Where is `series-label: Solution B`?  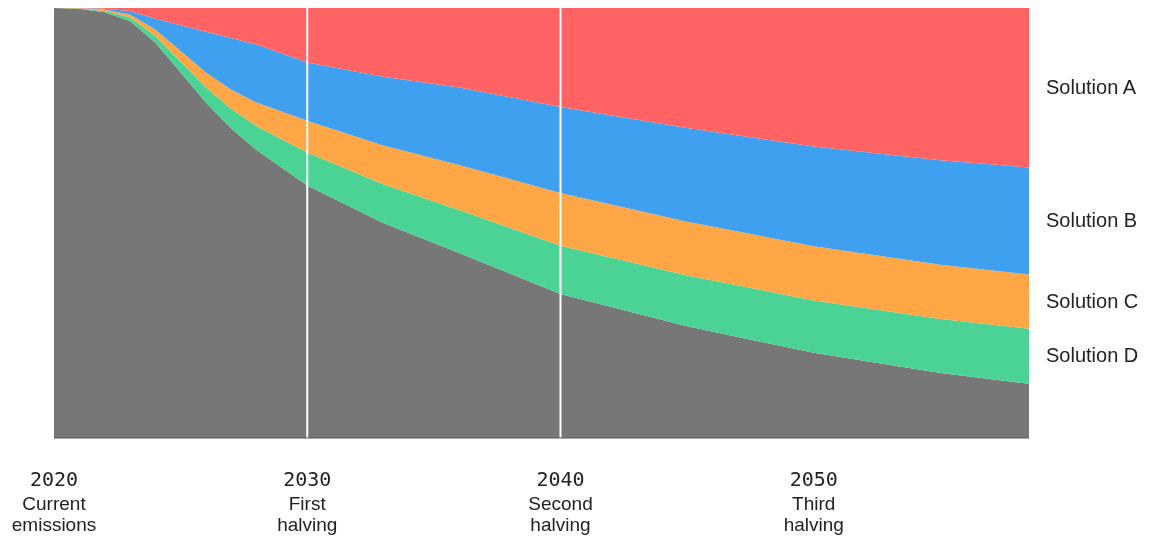 series-label: Solution B is located at coordinates (1092, 221).